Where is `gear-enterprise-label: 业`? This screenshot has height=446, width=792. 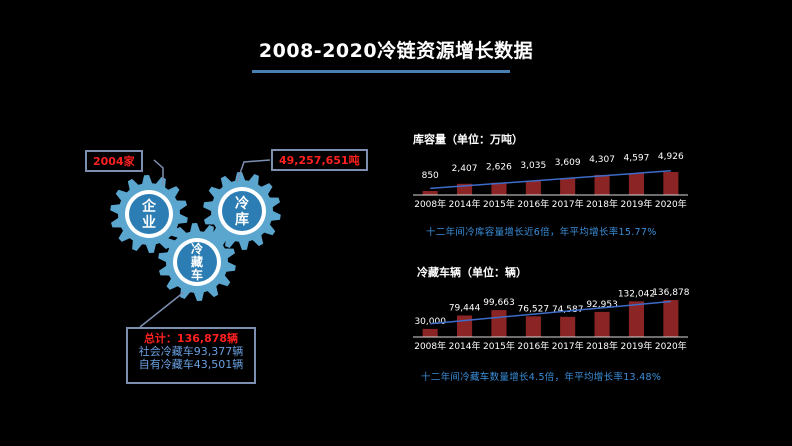 gear-enterprise-label: 业 is located at coordinates (149, 223).